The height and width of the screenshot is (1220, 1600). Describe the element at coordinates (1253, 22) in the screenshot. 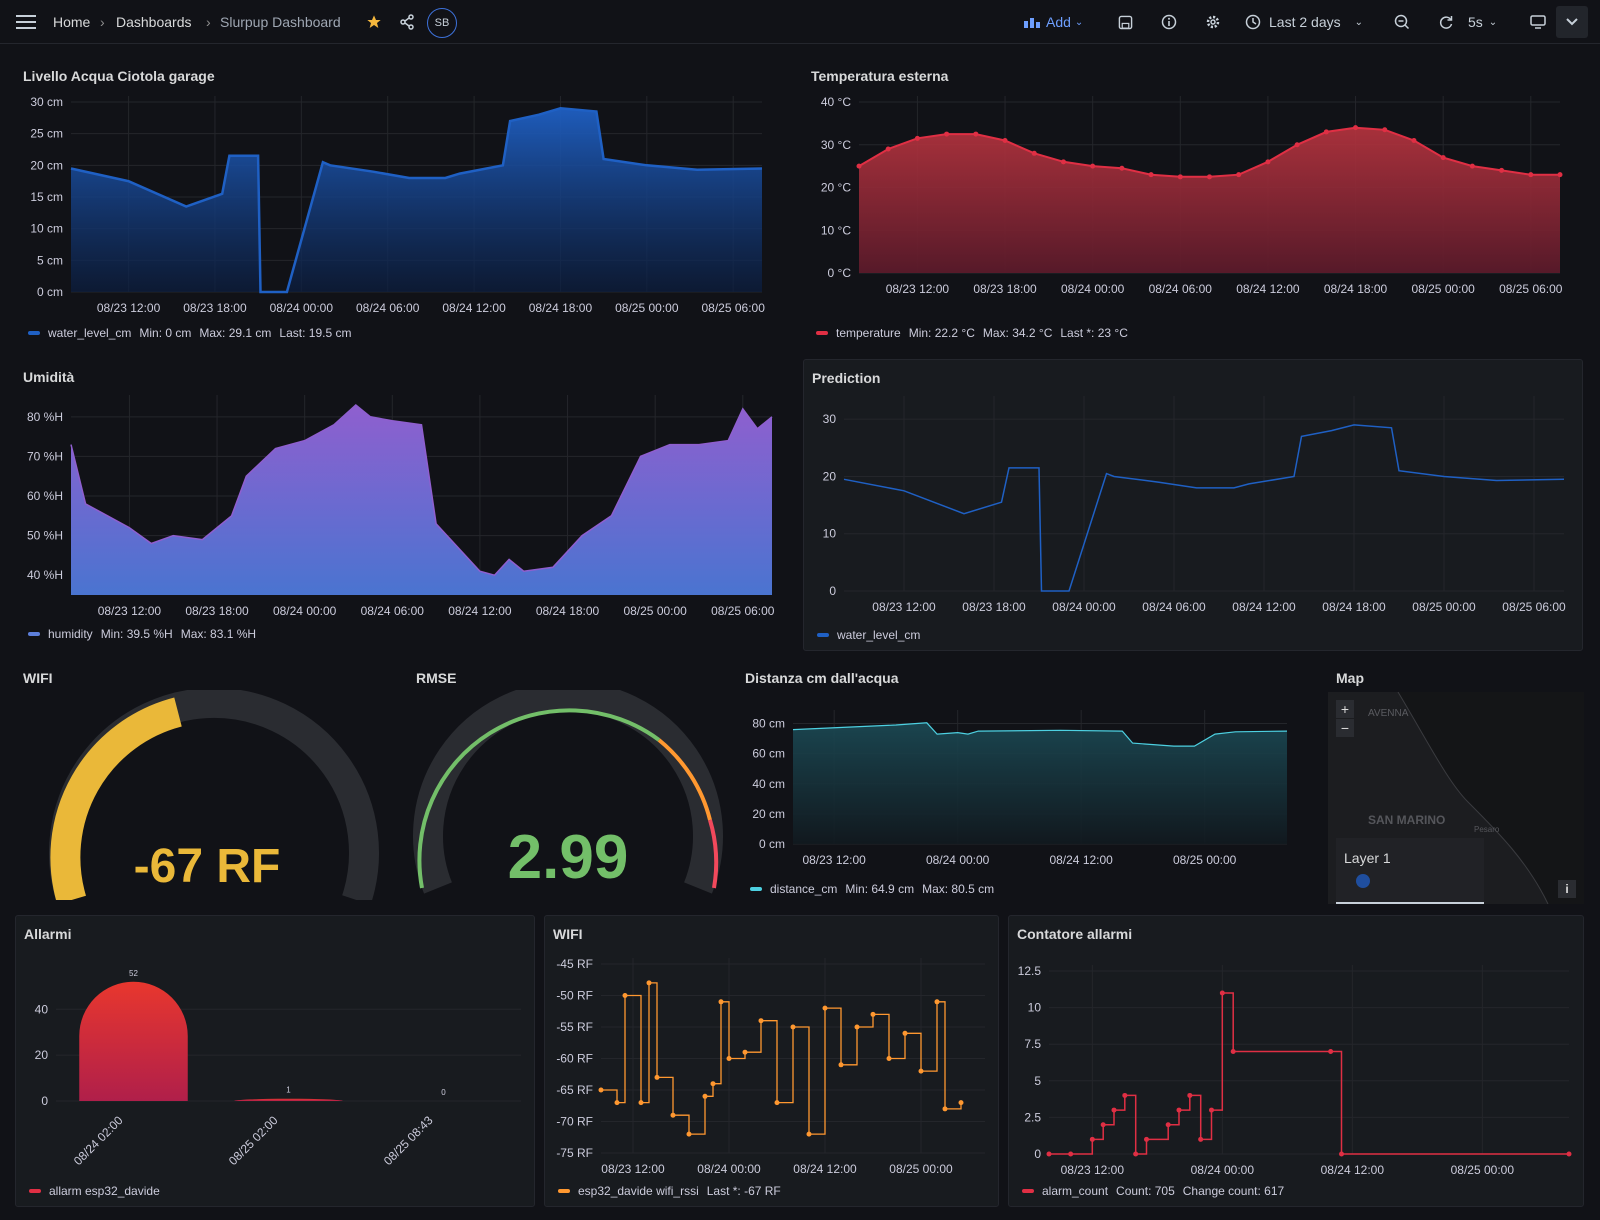

I see `clock-icon` at that location.